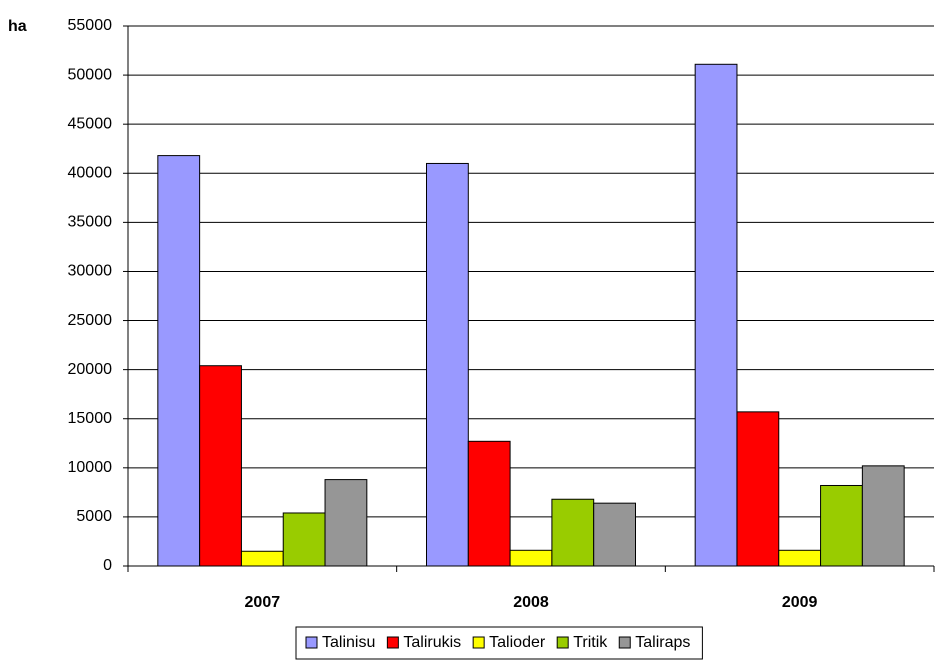  I want to click on y-tick-label: 5000, so click(94, 516).